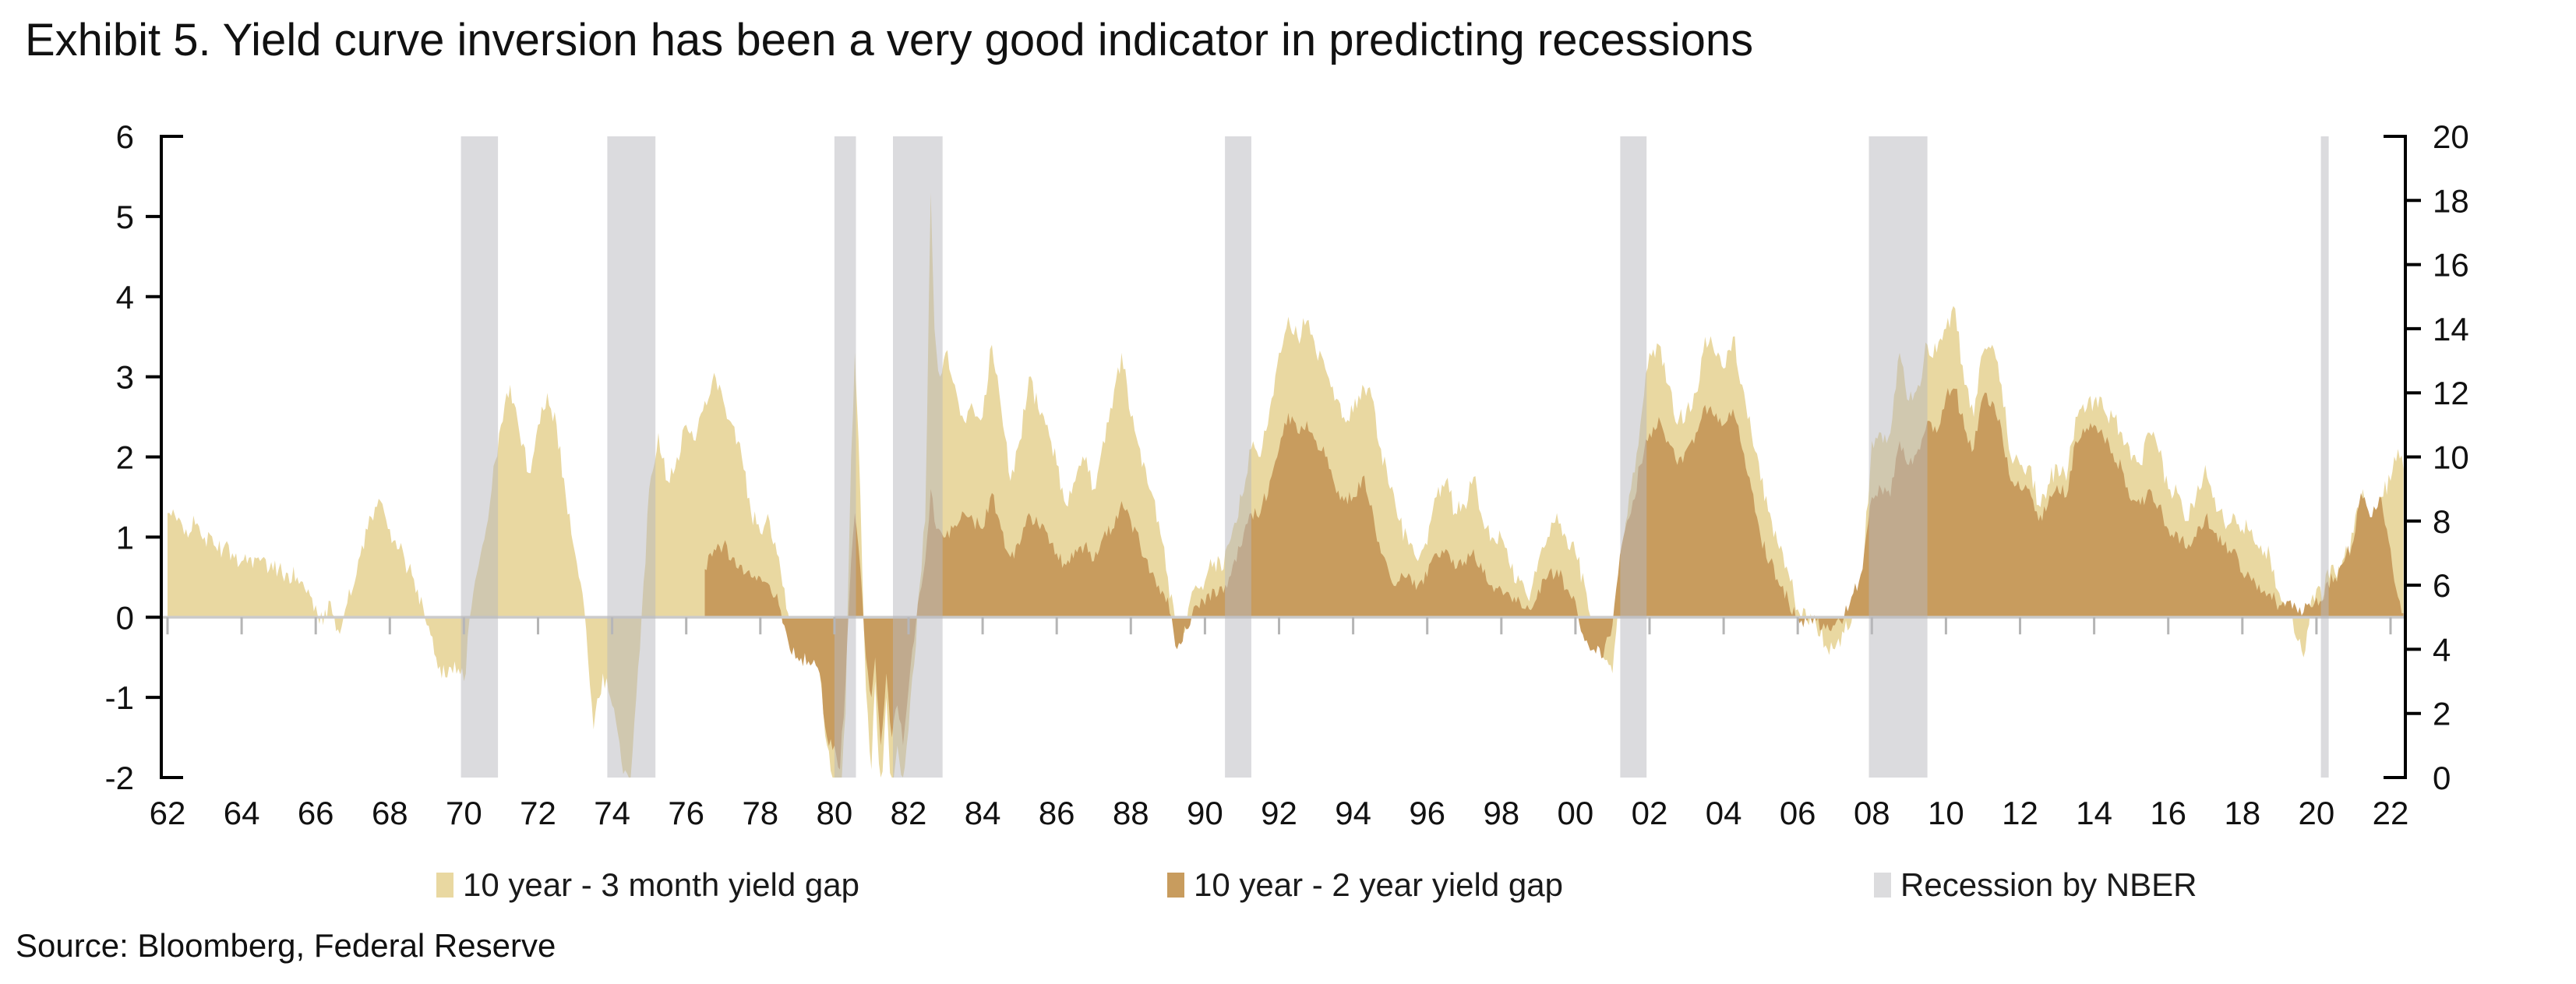  I want to click on x-axis-tick-label: 02, so click(1650, 813).